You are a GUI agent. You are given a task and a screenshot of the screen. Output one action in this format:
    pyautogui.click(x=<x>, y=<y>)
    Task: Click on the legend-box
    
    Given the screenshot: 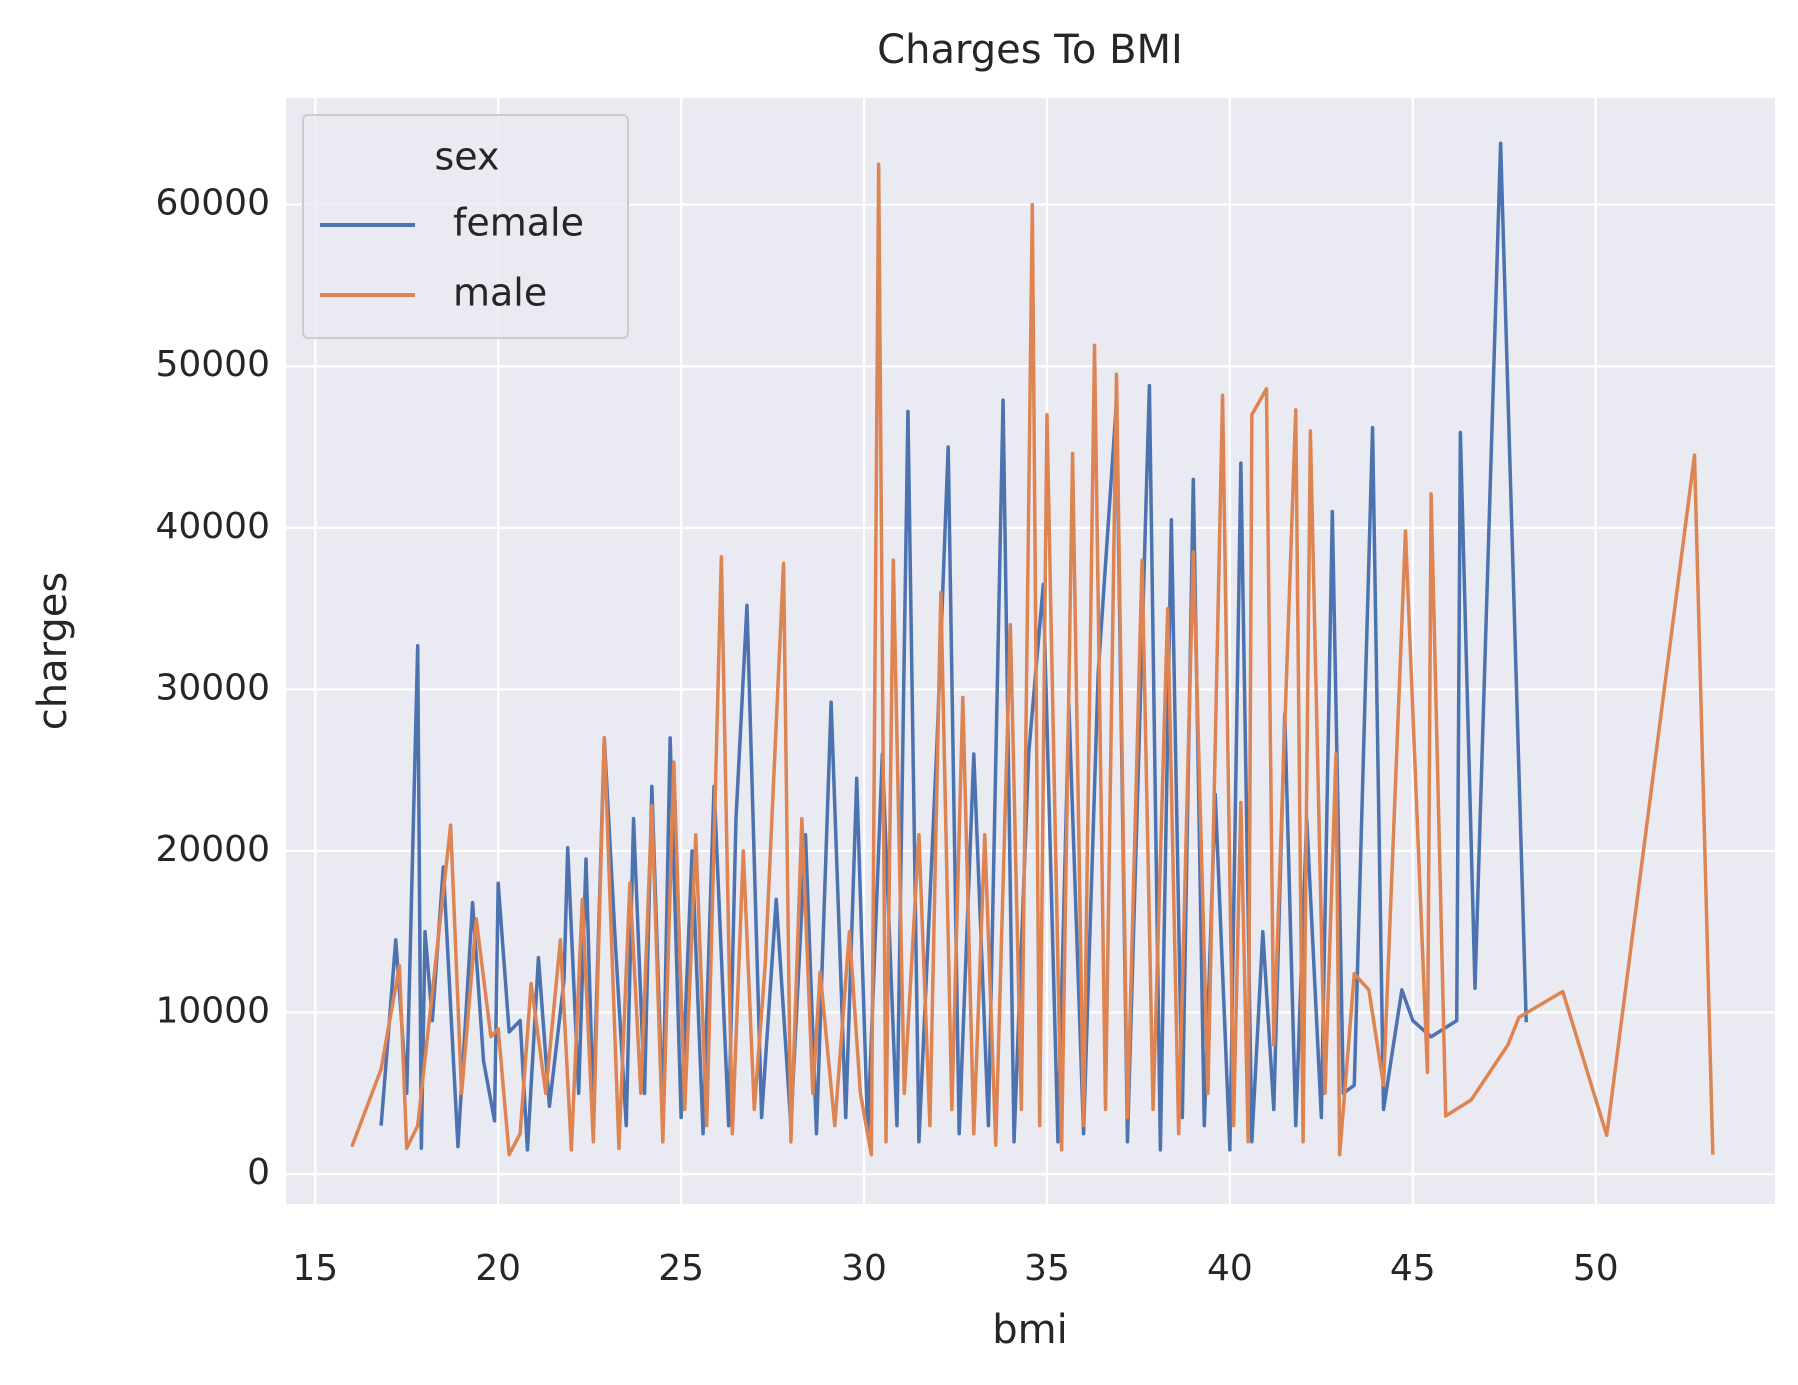 What is the action you would take?
    pyautogui.click(x=465, y=226)
    